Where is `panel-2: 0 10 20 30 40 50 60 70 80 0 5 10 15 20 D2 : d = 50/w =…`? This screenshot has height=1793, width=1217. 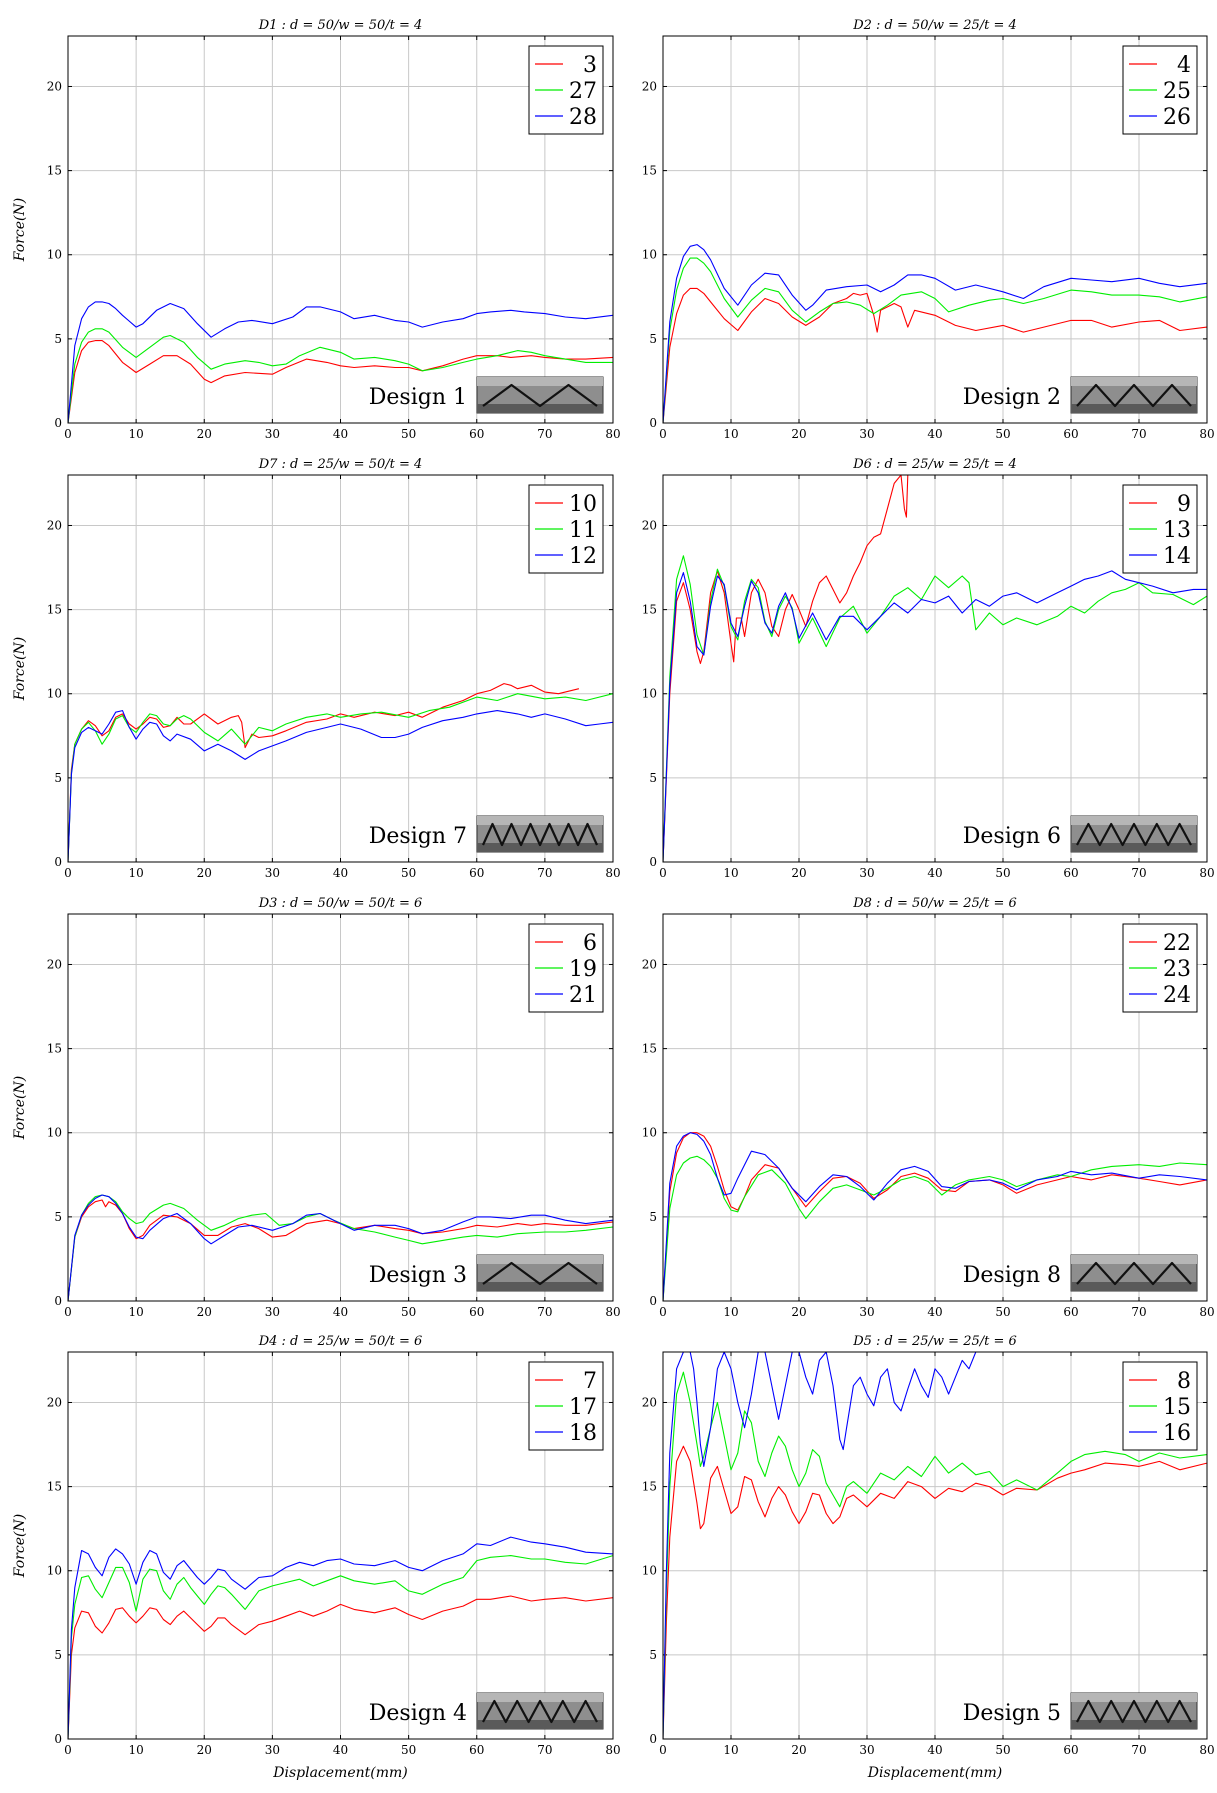
panel-2: 0 10 20 30 40 50 60 70 80 0 5 10 15 20 D2 : d = 50/w =… is located at coordinates (928, 229).